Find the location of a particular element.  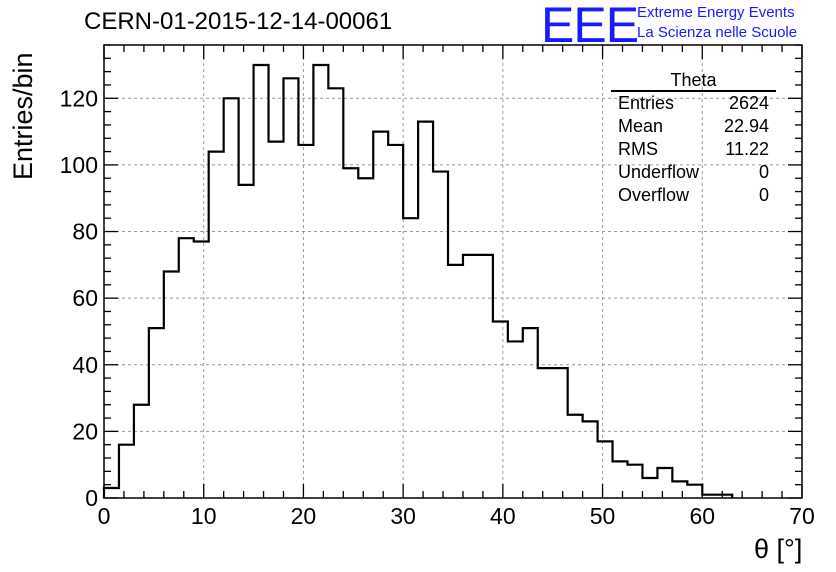

stats-value: 2624 is located at coordinates (748, 103).